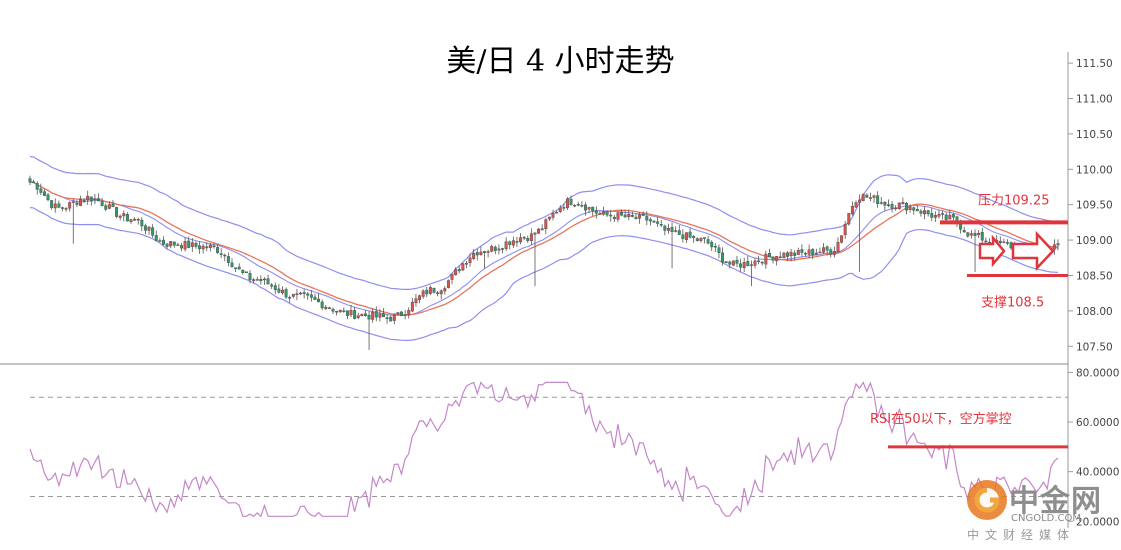 Image resolution: width=1121 pixels, height=550 pixels. Describe the element at coordinates (1094, 170) in the screenshot. I see `price-tick-label: 110.00` at that location.